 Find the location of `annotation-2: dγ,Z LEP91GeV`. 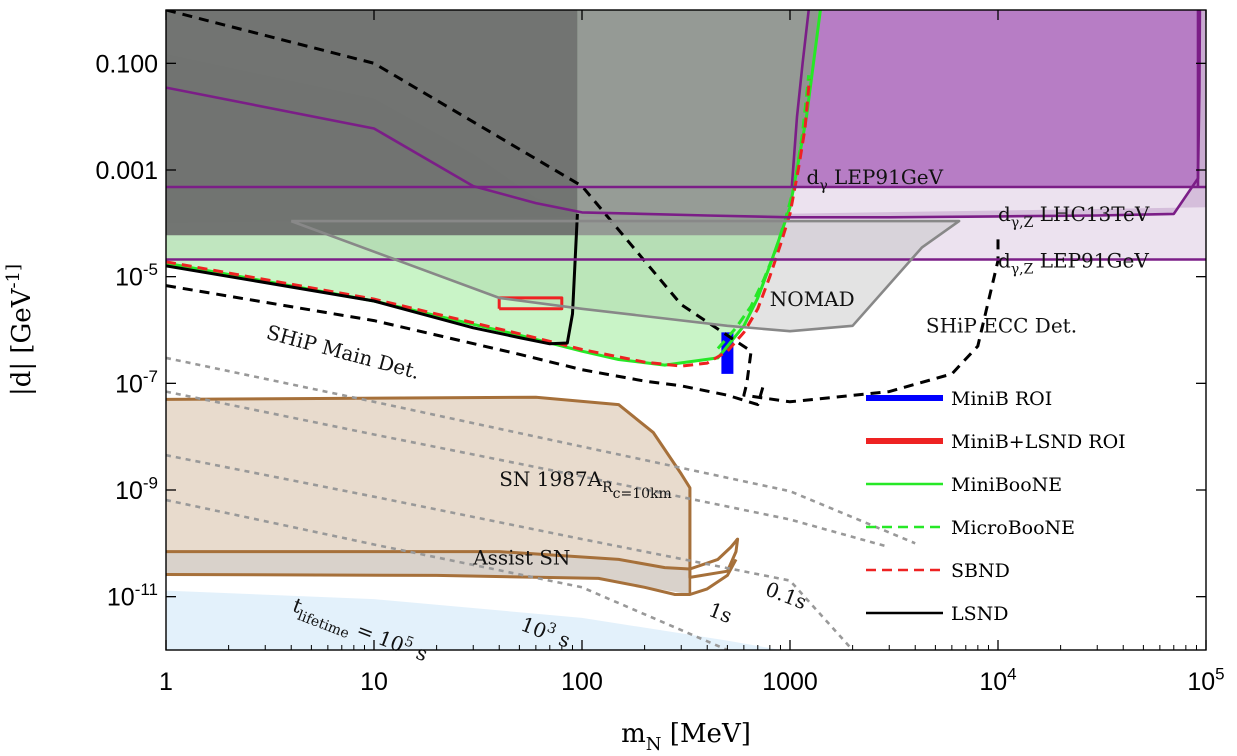

annotation-2: dγ,Z LEP91GeV is located at coordinates (1073, 262).